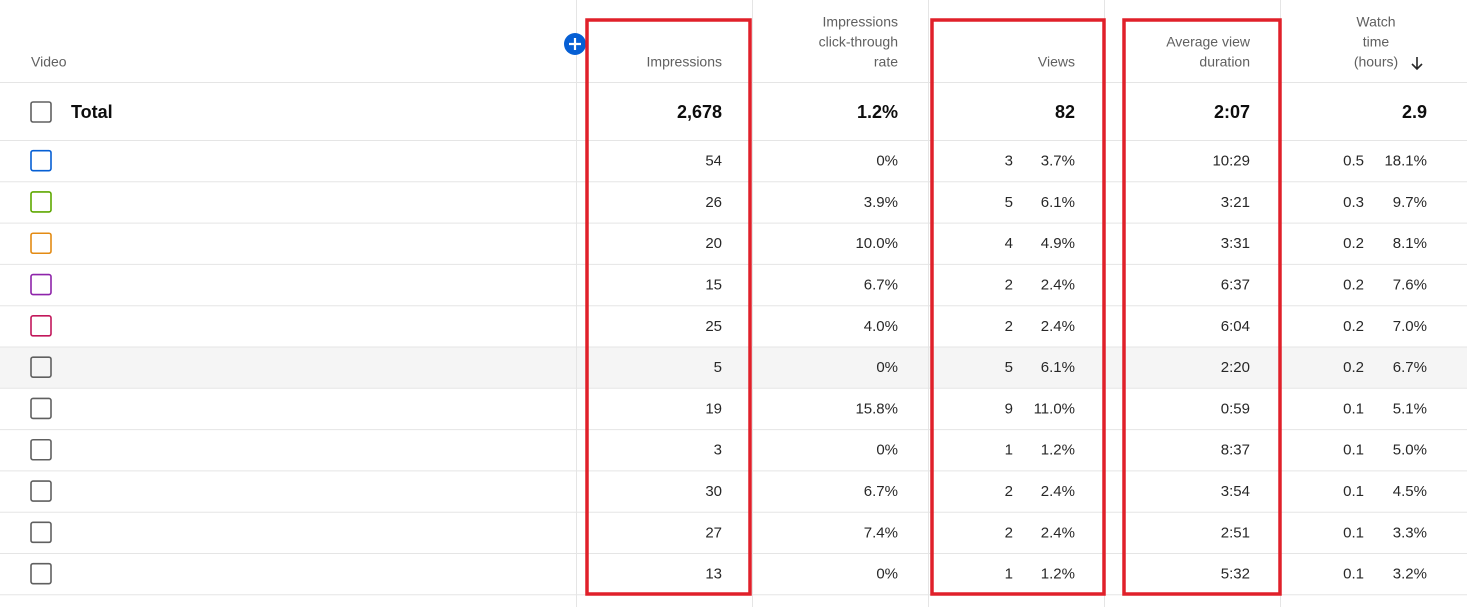 The width and height of the screenshot is (1467, 607). What do you see at coordinates (876, 408) in the screenshot?
I see `cell-value: 15.8%` at bounding box center [876, 408].